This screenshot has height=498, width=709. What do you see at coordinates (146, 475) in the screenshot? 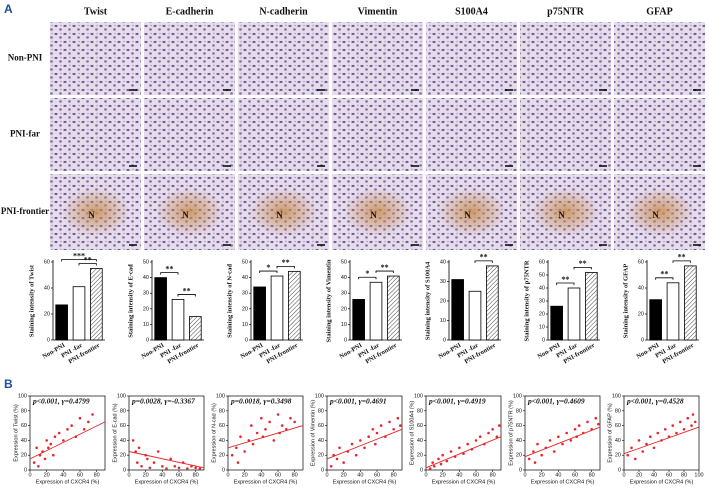
I see `x-tick-label: 20` at bounding box center [146, 475].